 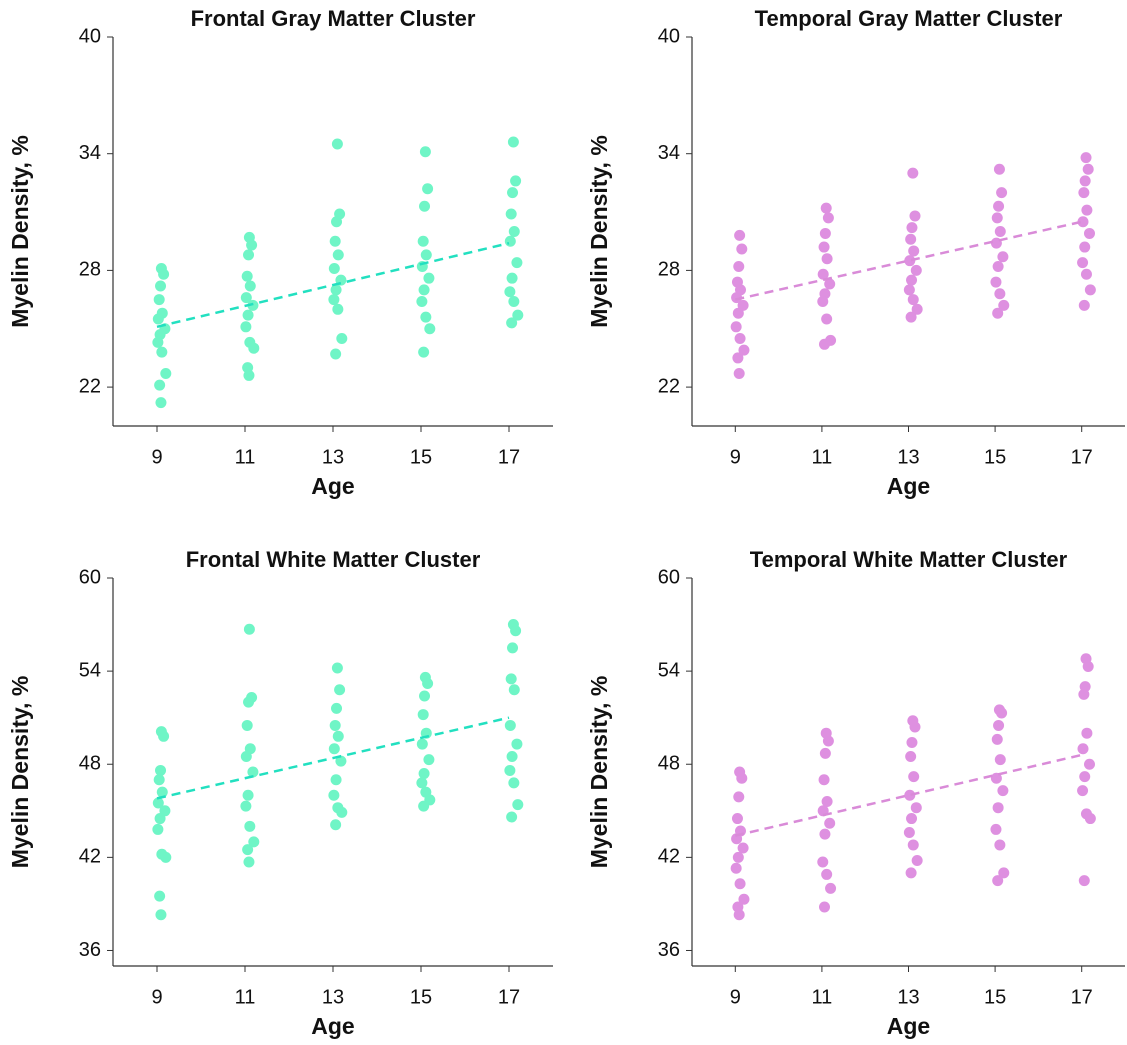 I want to click on y-tick-label: 36, so click(x=90, y=950).